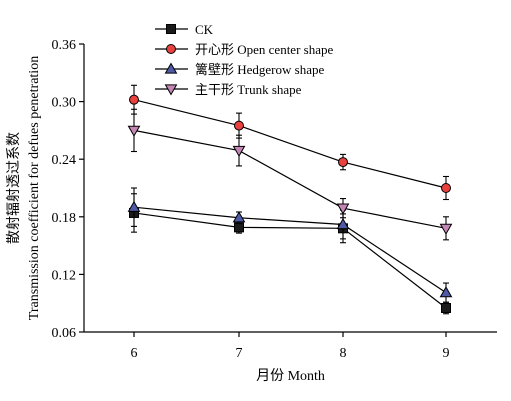  Describe the element at coordinates (290, 376) in the screenshot. I see `x-axis-title: 月份 Month` at that location.